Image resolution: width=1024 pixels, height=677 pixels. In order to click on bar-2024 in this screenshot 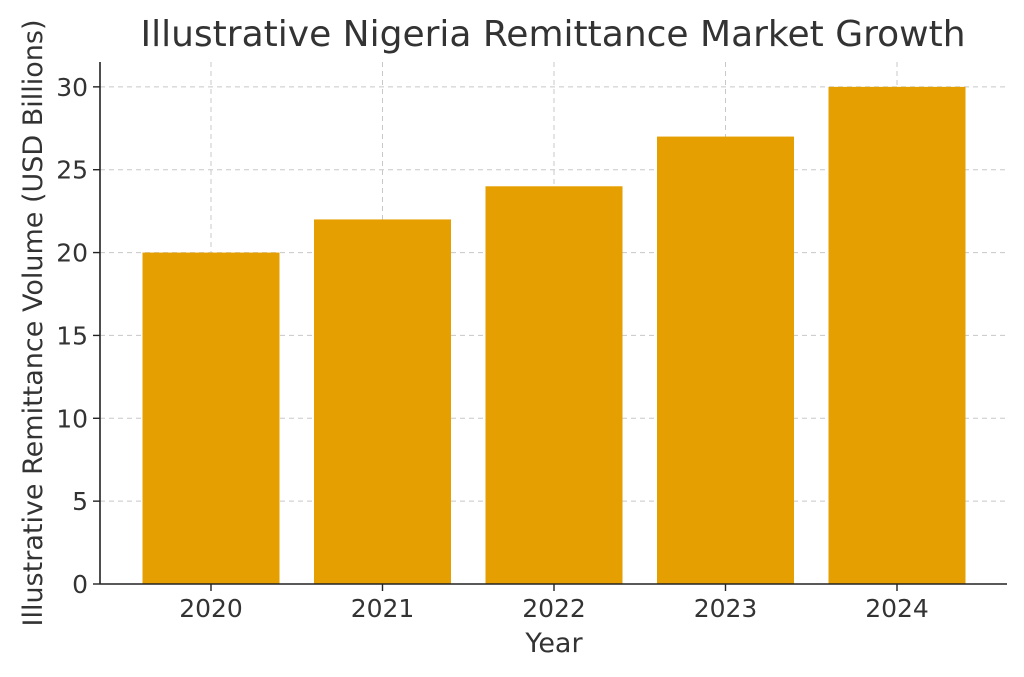, I will do `click(897, 335)`.